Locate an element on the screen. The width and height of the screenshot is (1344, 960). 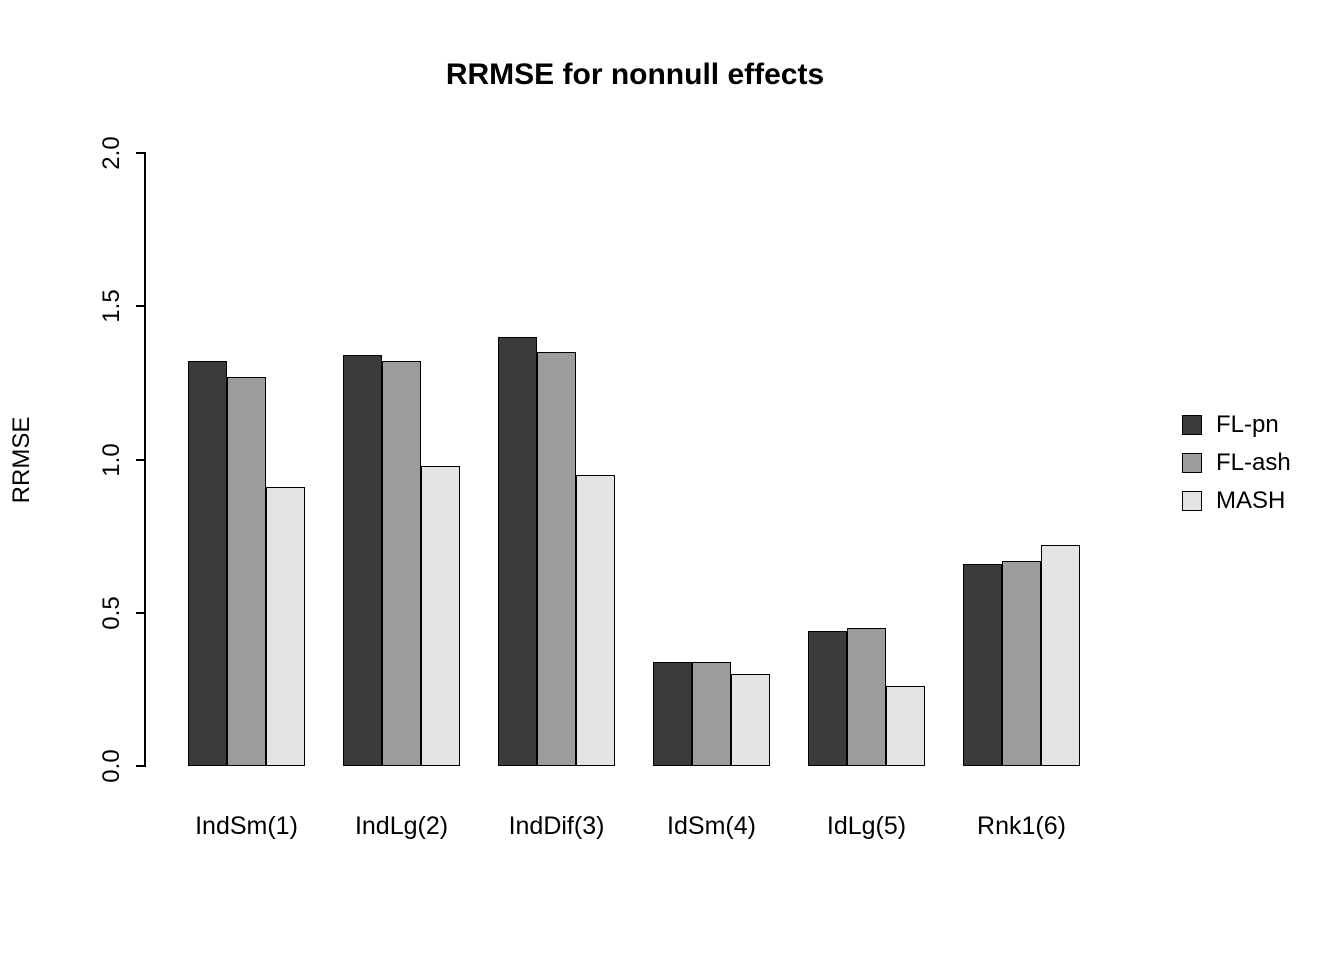
legend-item-mash: MASH is located at coordinates (1236, 501).